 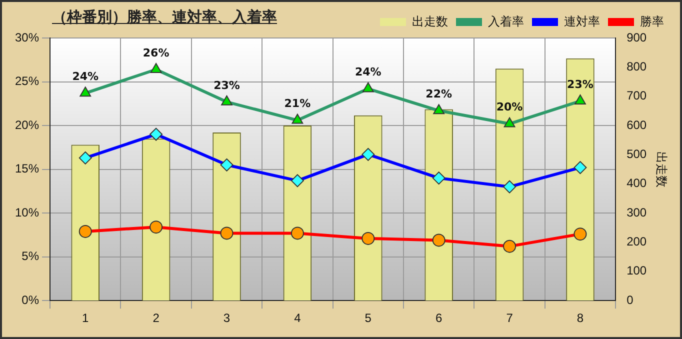 What do you see at coordinates (661, 169) in the screenshot?
I see `y2-axis-title: 出走数` at bounding box center [661, 169].